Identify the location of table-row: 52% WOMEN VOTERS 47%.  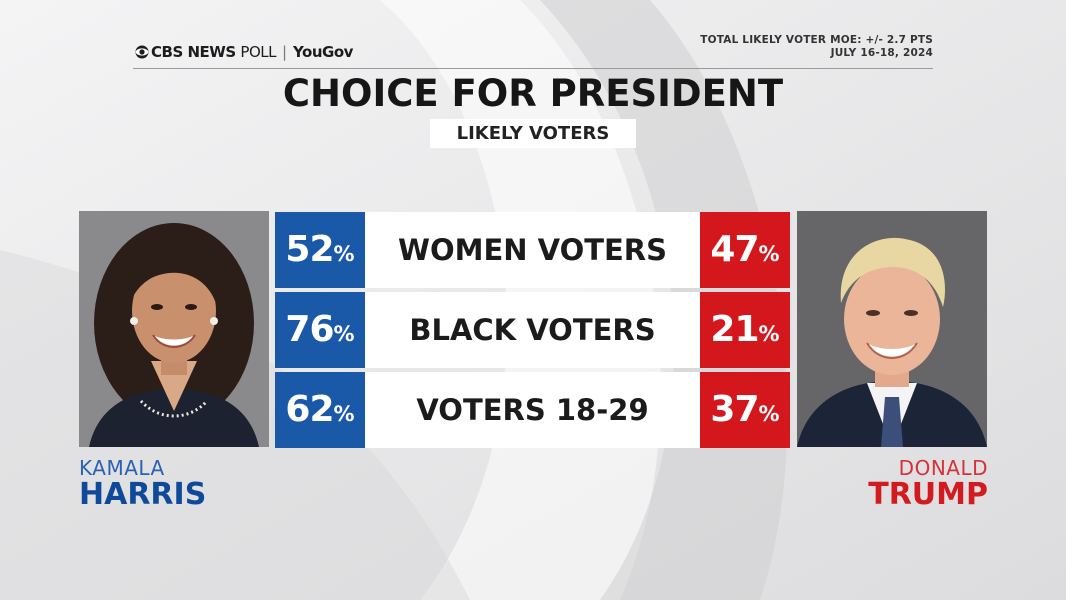
(532, 250).